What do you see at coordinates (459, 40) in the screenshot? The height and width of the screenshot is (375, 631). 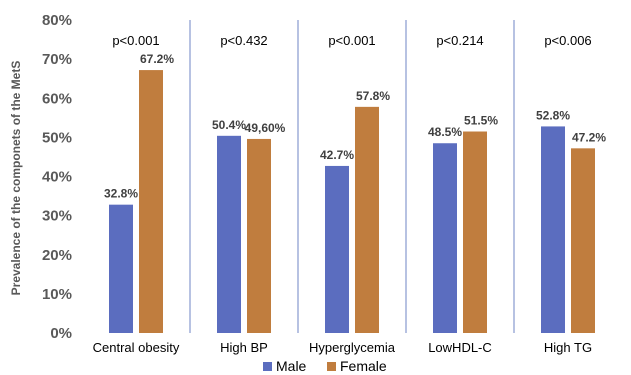 I see `p-value-label: p<0.214` at bounding box center [459, 40].